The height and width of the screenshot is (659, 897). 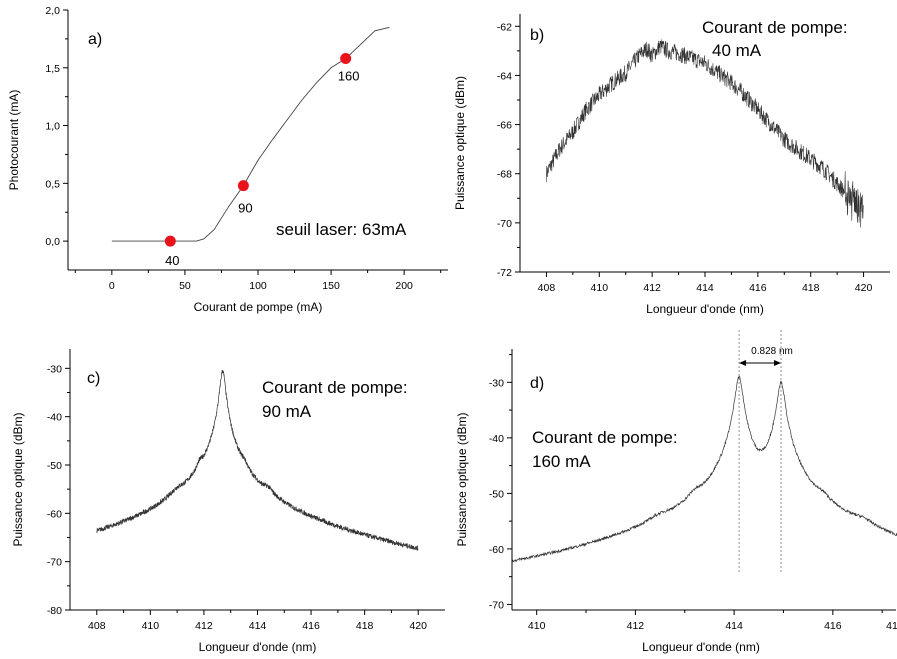 What do you see at coordinates (561, 461) in the screenshot?
I see `annotation-pump-current: 160 mA` at bounding box center [561, 461].